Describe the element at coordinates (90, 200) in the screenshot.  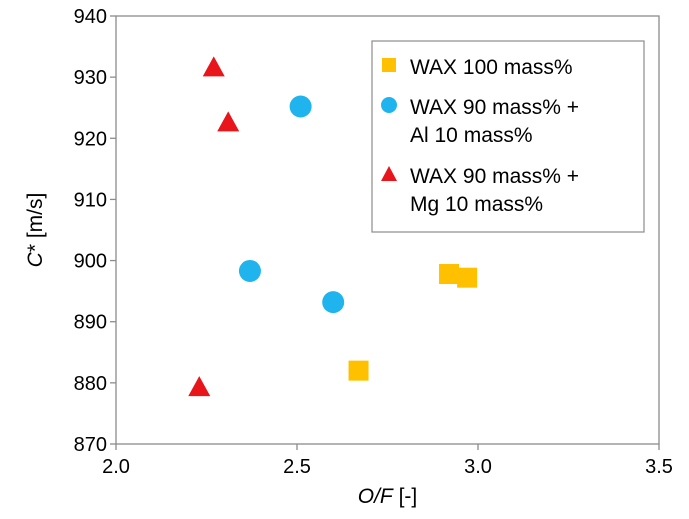
I see `y-tick-label: 910` at that location.